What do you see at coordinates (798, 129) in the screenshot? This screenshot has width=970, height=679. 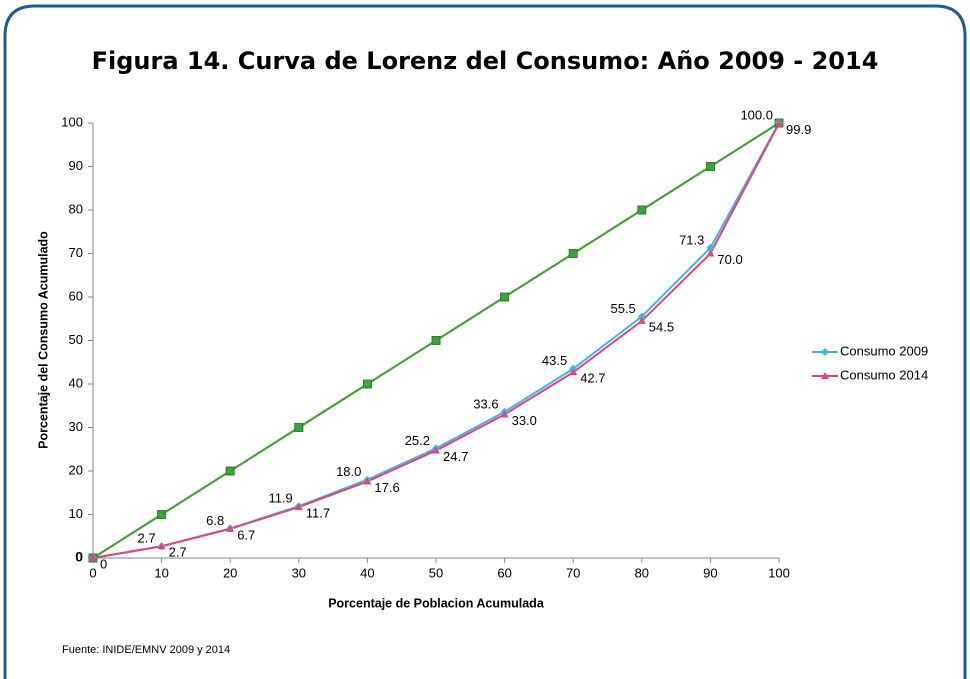 I see `data-label: 99.9` at bounding box center [798, 129].